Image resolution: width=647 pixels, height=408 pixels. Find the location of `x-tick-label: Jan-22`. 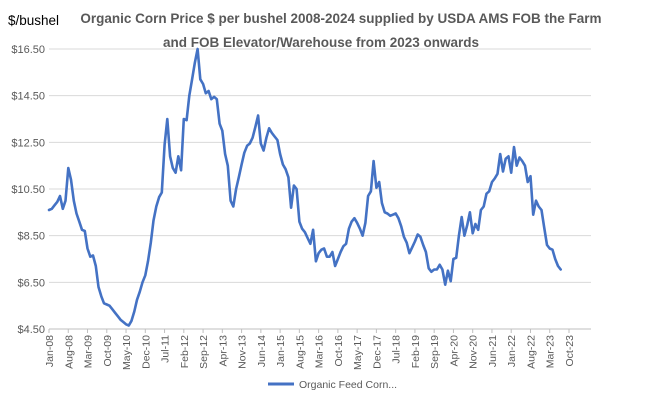

x-tick-label: Jan-22 is located at coordinates (512, 351).